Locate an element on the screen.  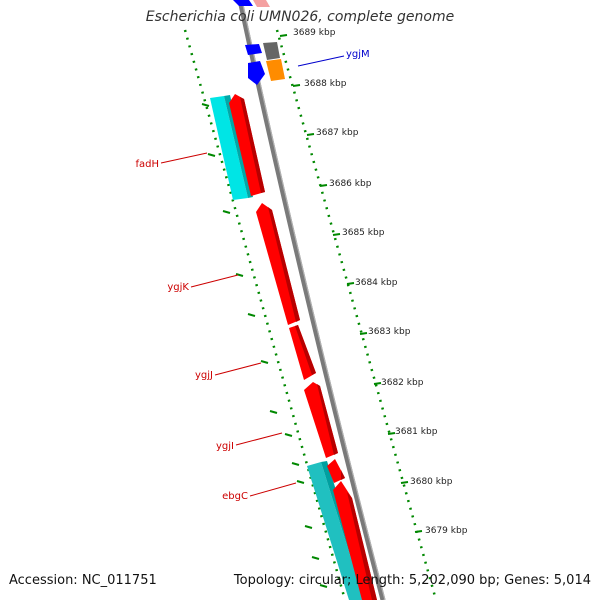
gene-label-ygjJ: ygjJ is located at coordinates (204, 375).